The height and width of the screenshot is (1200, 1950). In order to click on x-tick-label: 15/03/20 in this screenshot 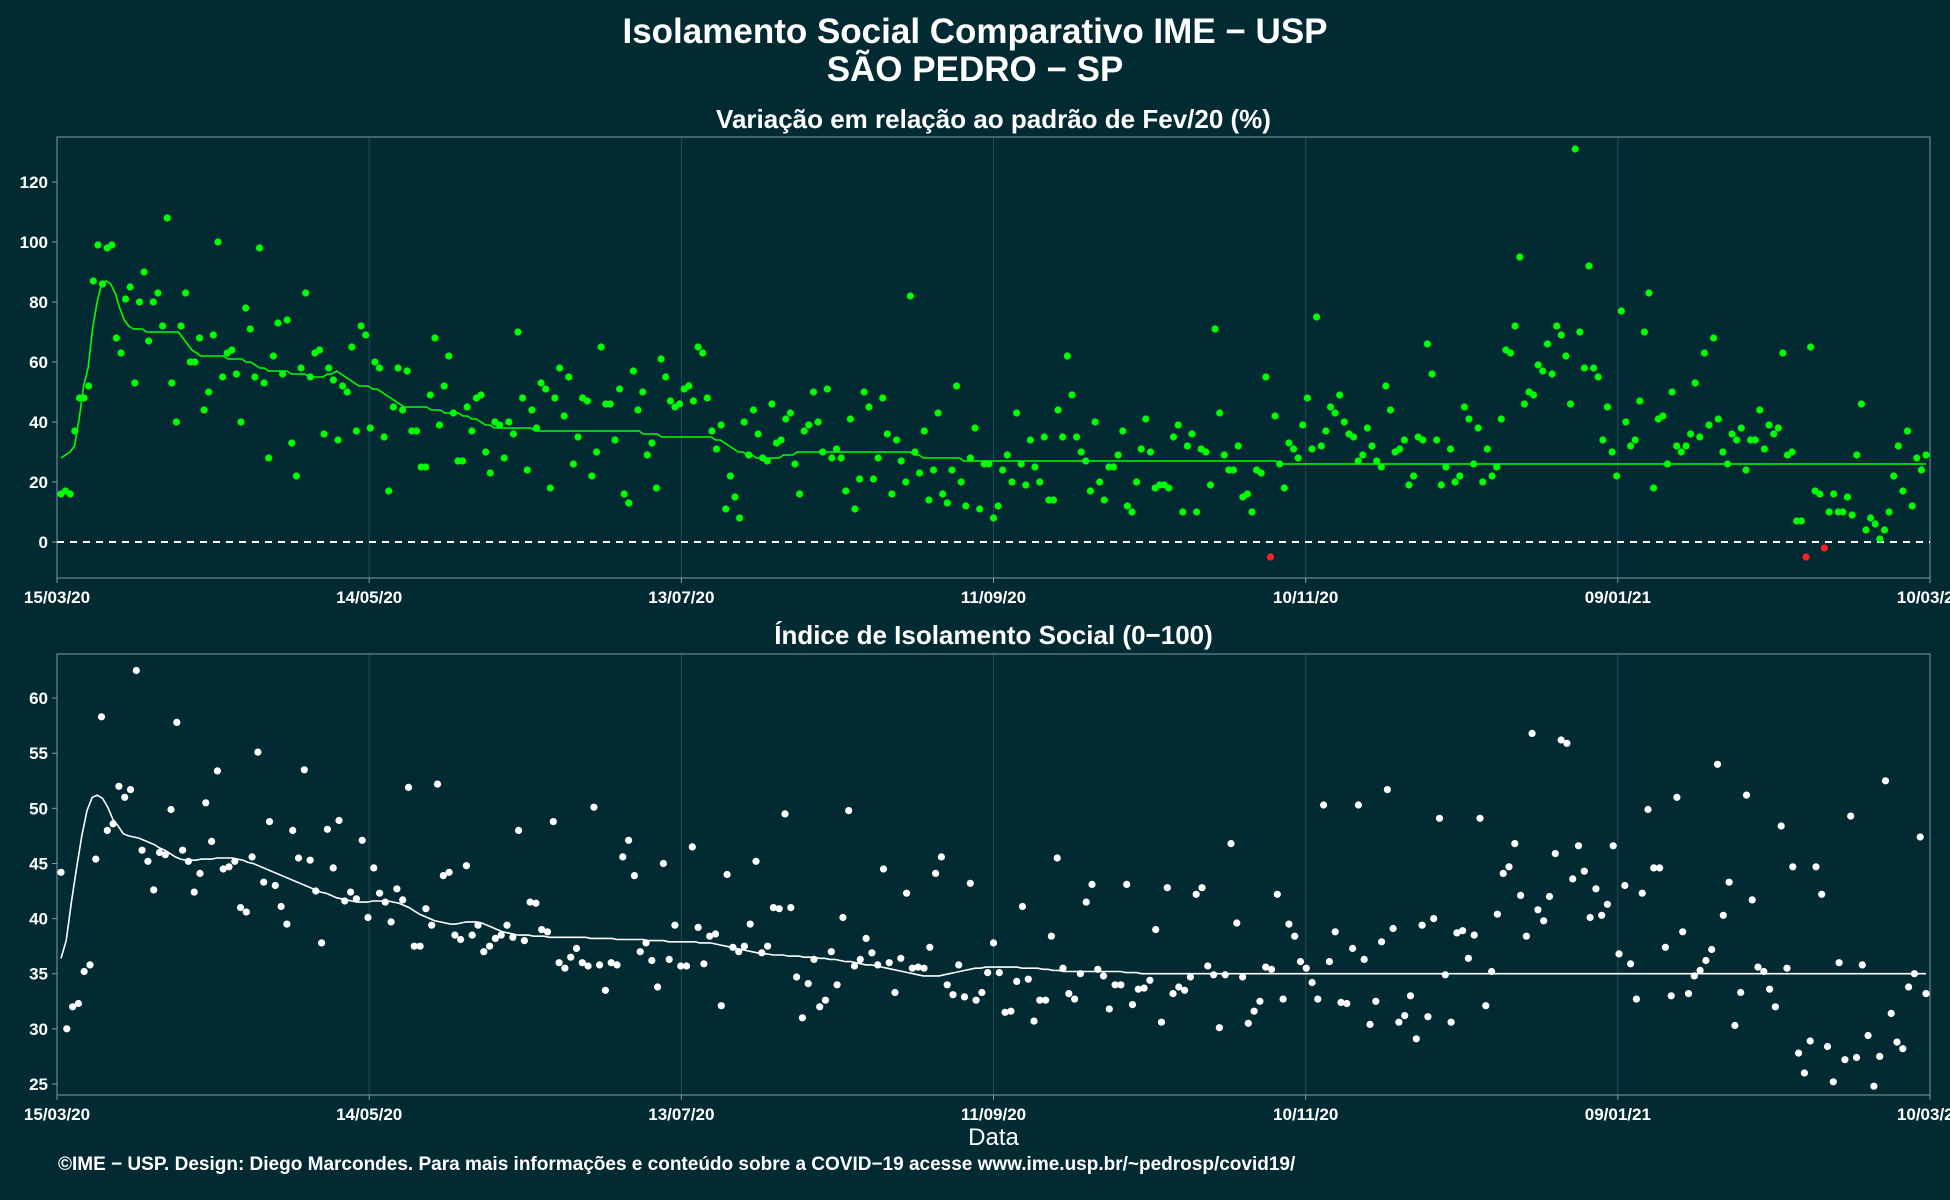, I will do `click(57, 597)`.